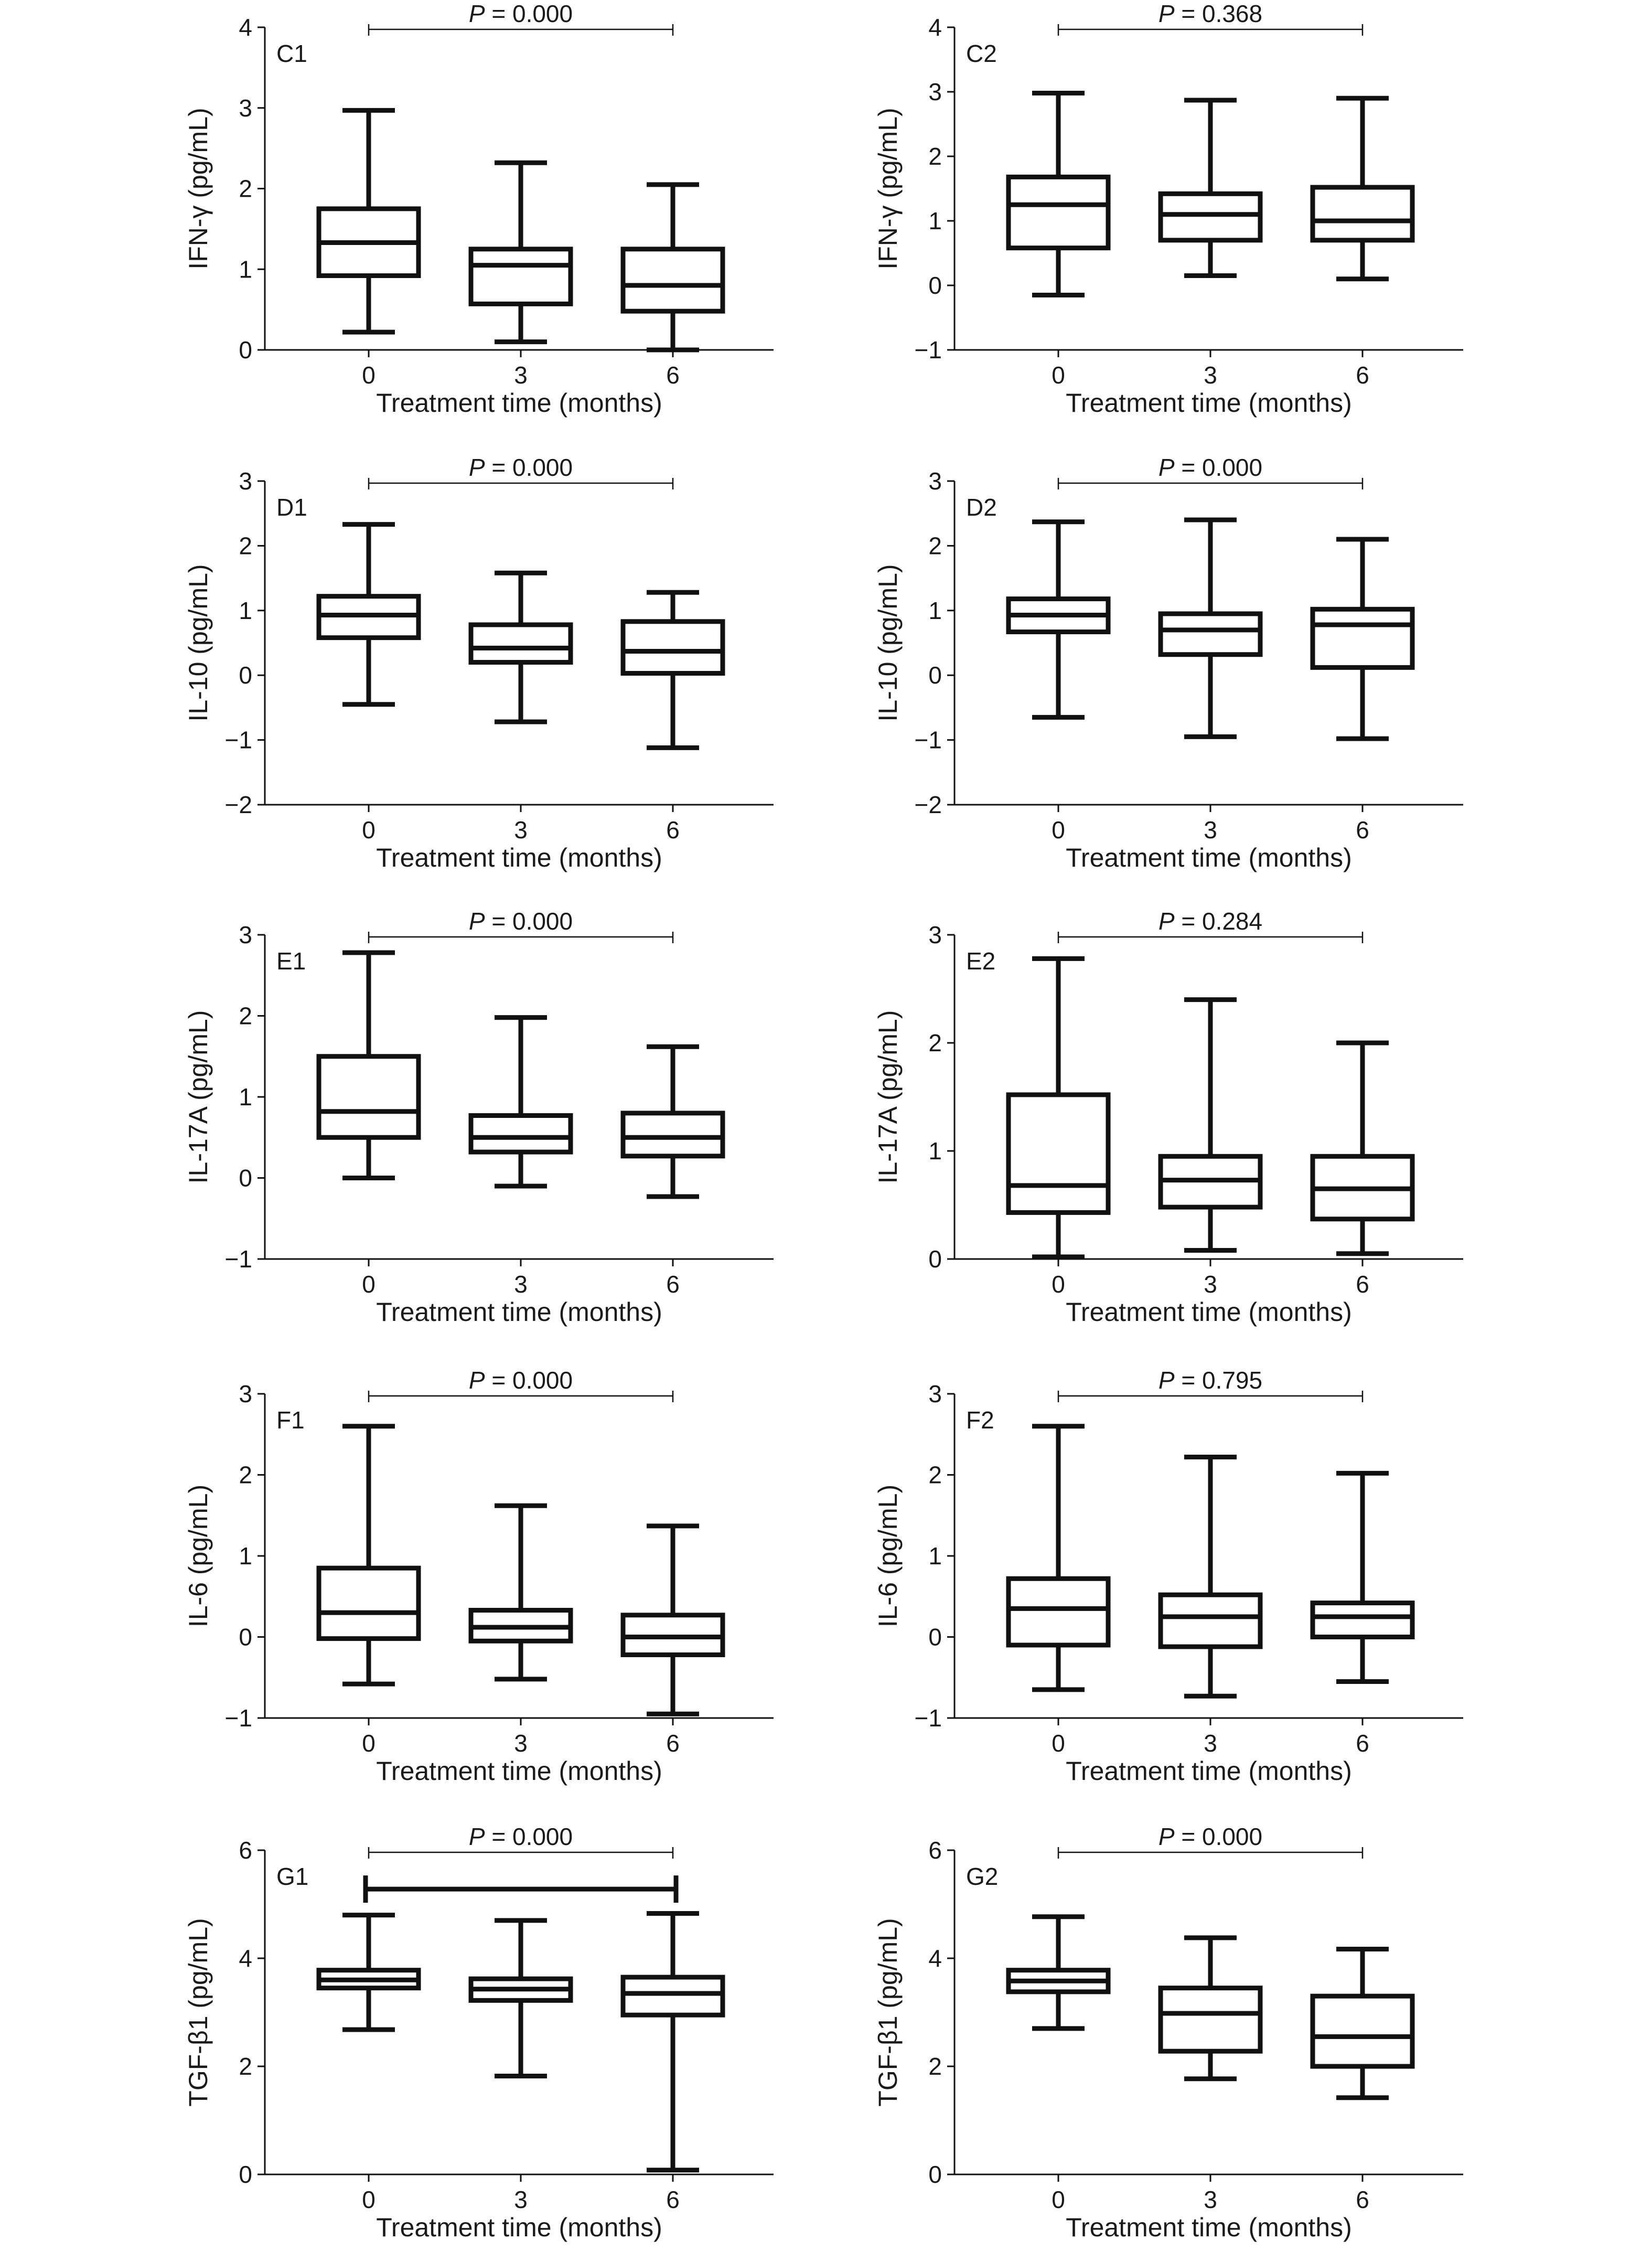  I want to click on panel-label: E1, so click(291, 961).